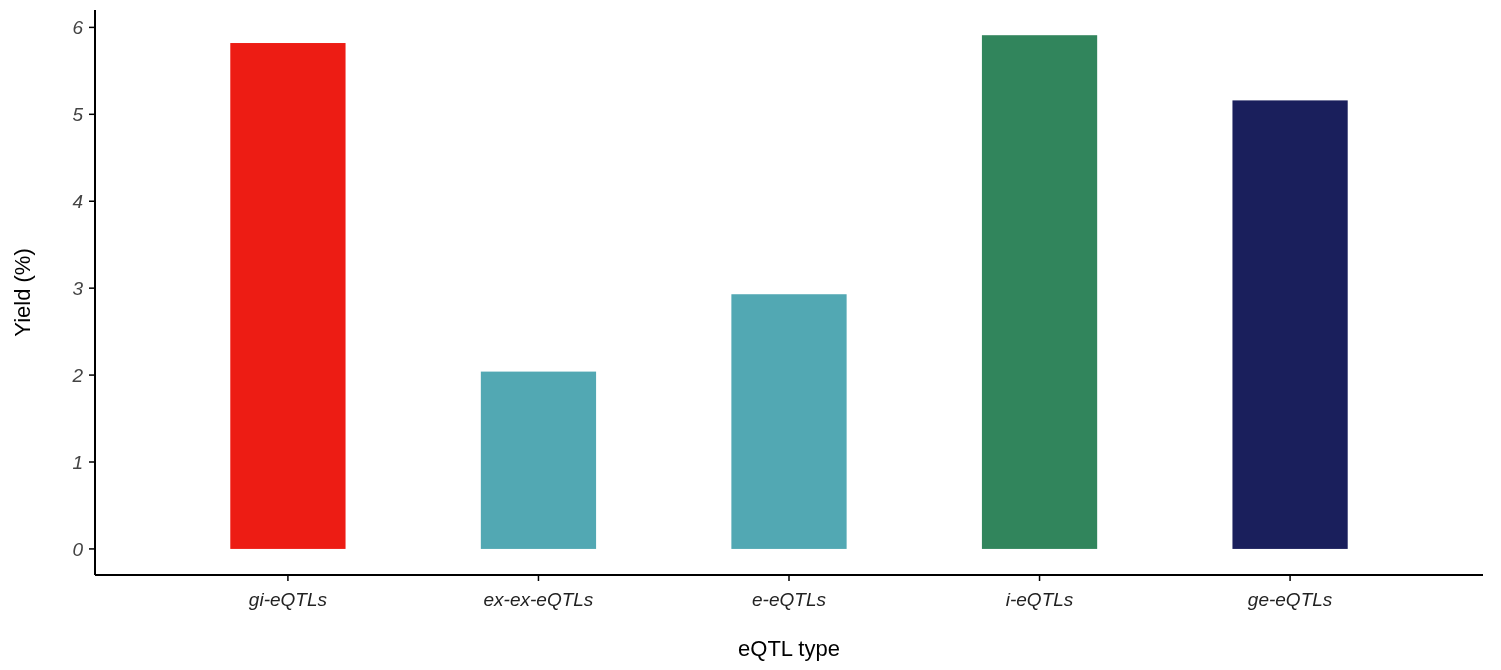 This screenshot has width=1501, height=670. What do you see at coordinates (1039, 599) in the screenshot?
I see `x-tick-label: i-eQTLs` at bounding box center [1039, 599].